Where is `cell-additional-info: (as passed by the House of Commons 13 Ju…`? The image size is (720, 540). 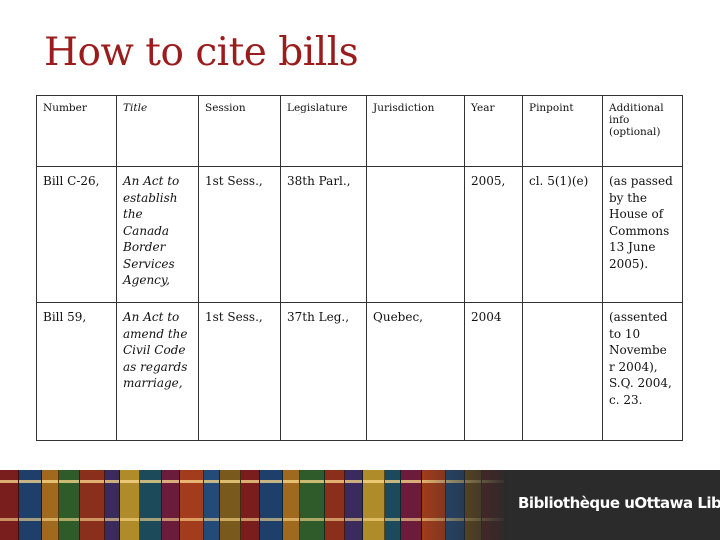
cell-additional-info: (as passed by the House of Commons 13 Ju… is located at coordinates (642, 234).